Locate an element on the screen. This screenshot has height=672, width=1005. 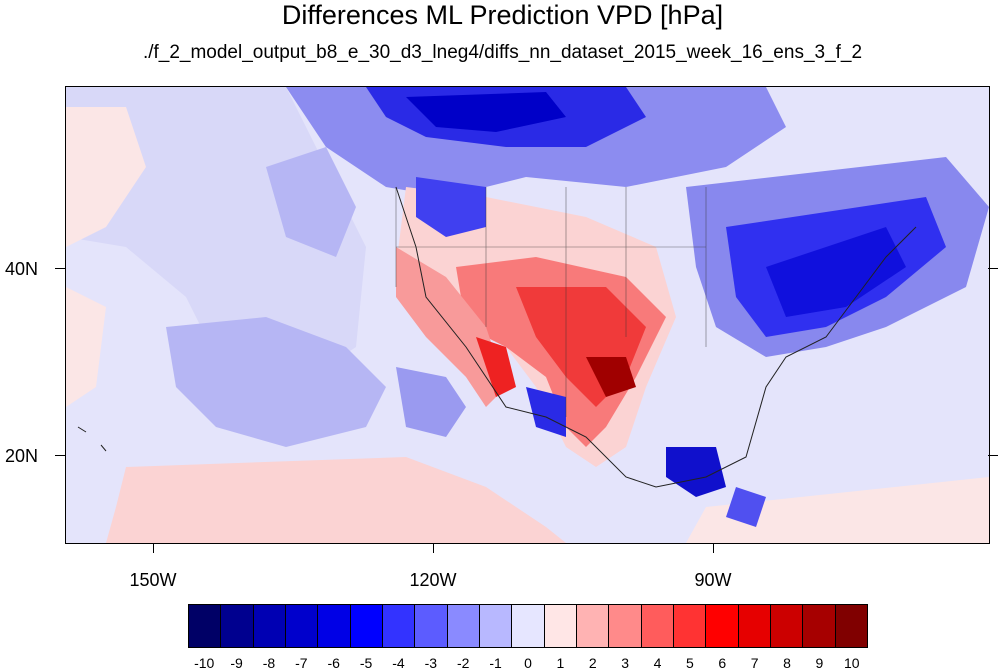
colorbar-label: -5 is located at coordinates (366, 663).